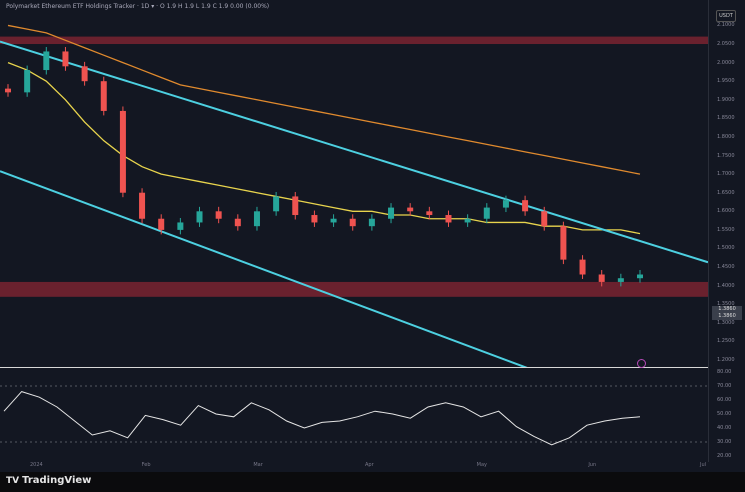 This screenshot has width=745, height=492. What do you see at coordinates (724, 442) in the screenshot?
I see `rsi-tick-label: 30.00` at bounding box center [724, 442].